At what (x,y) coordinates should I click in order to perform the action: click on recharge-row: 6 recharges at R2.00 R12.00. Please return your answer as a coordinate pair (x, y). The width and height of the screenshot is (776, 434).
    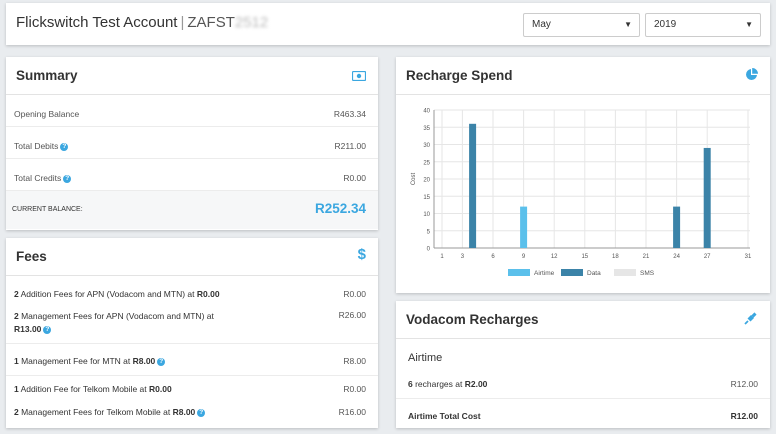
    Looking at the image, I should click on (583, 384).